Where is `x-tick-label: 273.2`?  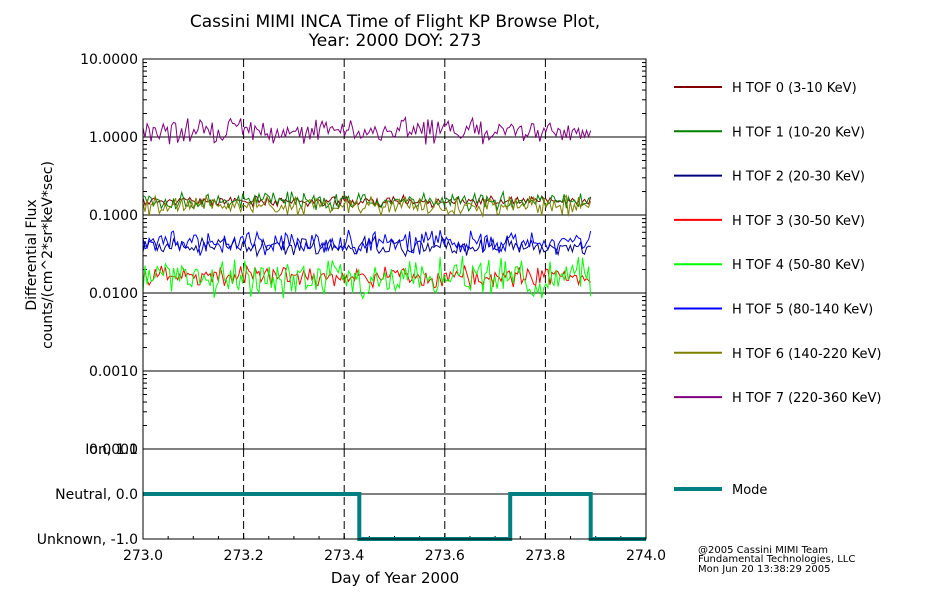 x-tick-label: 273.2 is located at coordinates (244, 556).